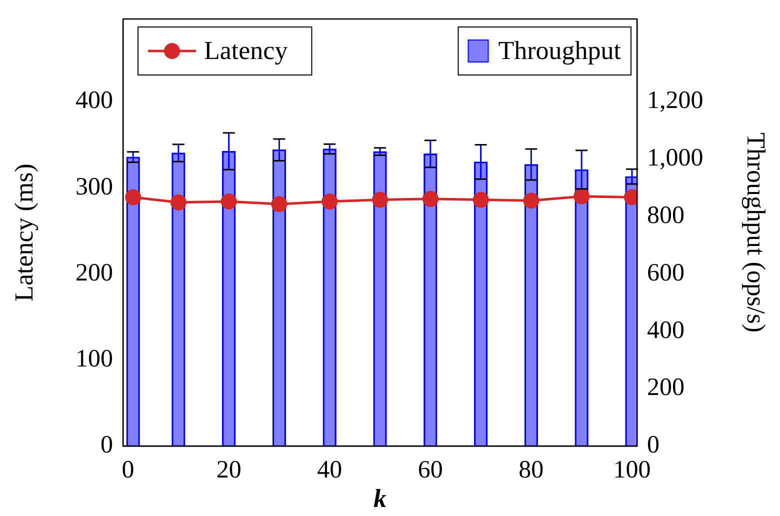 The height and width of the screenshot is (516, 780). I want to click on y-tick-label: 200, so click(94, 272).